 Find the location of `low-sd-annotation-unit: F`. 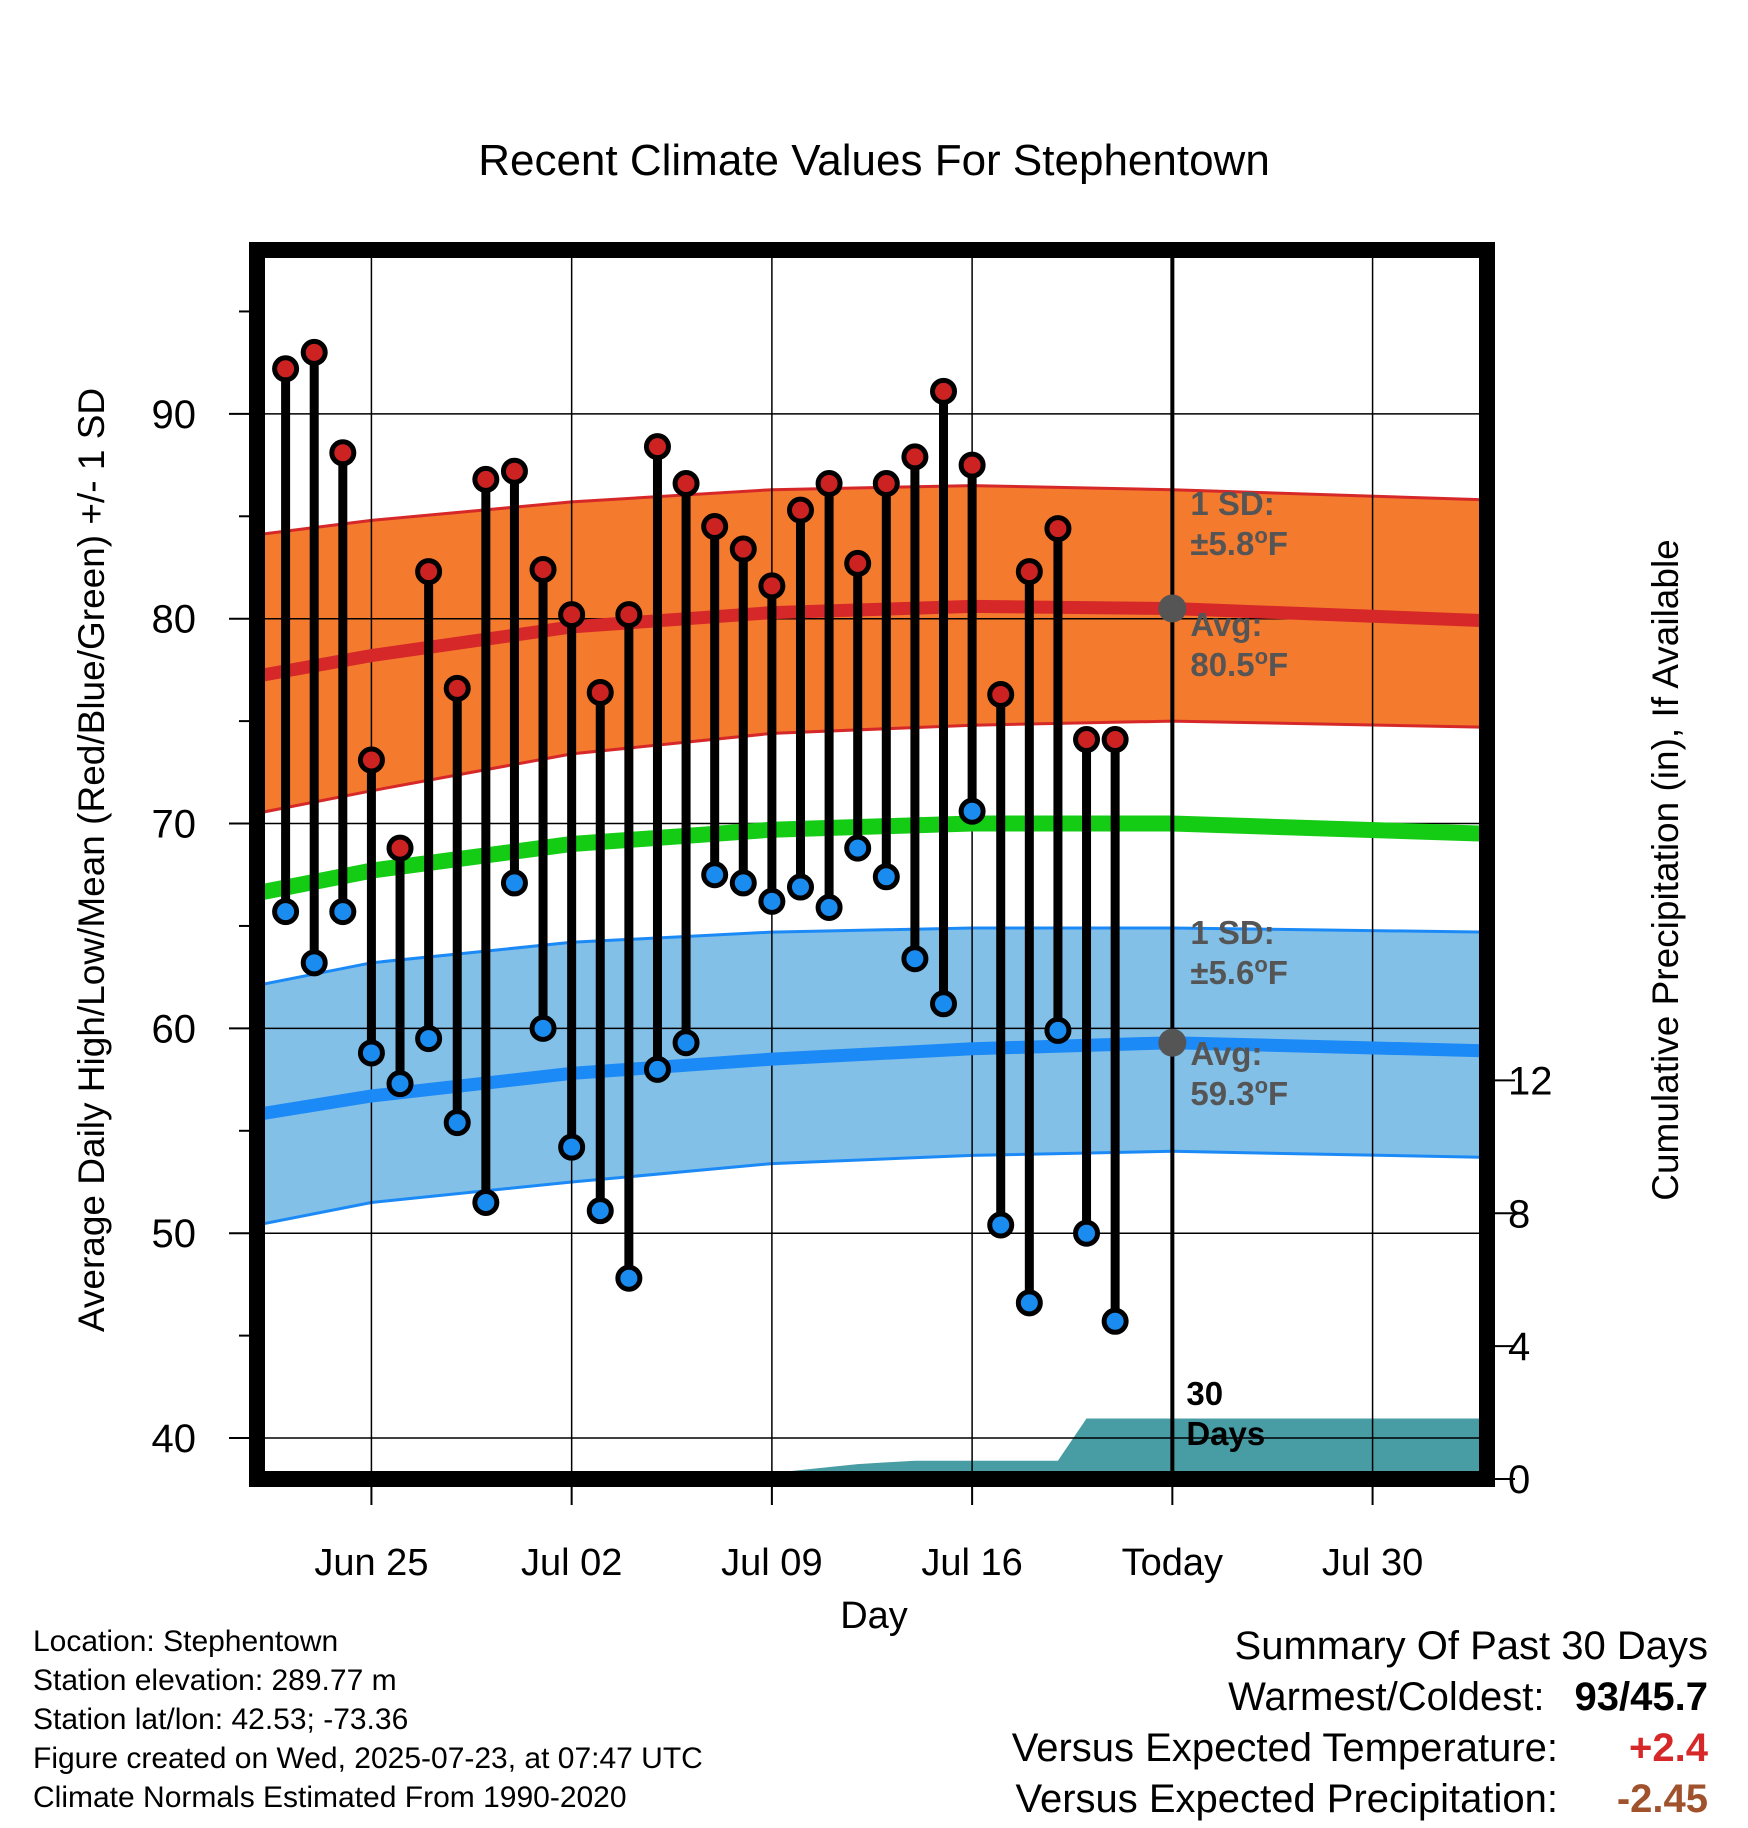

low-sd-annotation-unit: F is located at coordinates (1278, 972).